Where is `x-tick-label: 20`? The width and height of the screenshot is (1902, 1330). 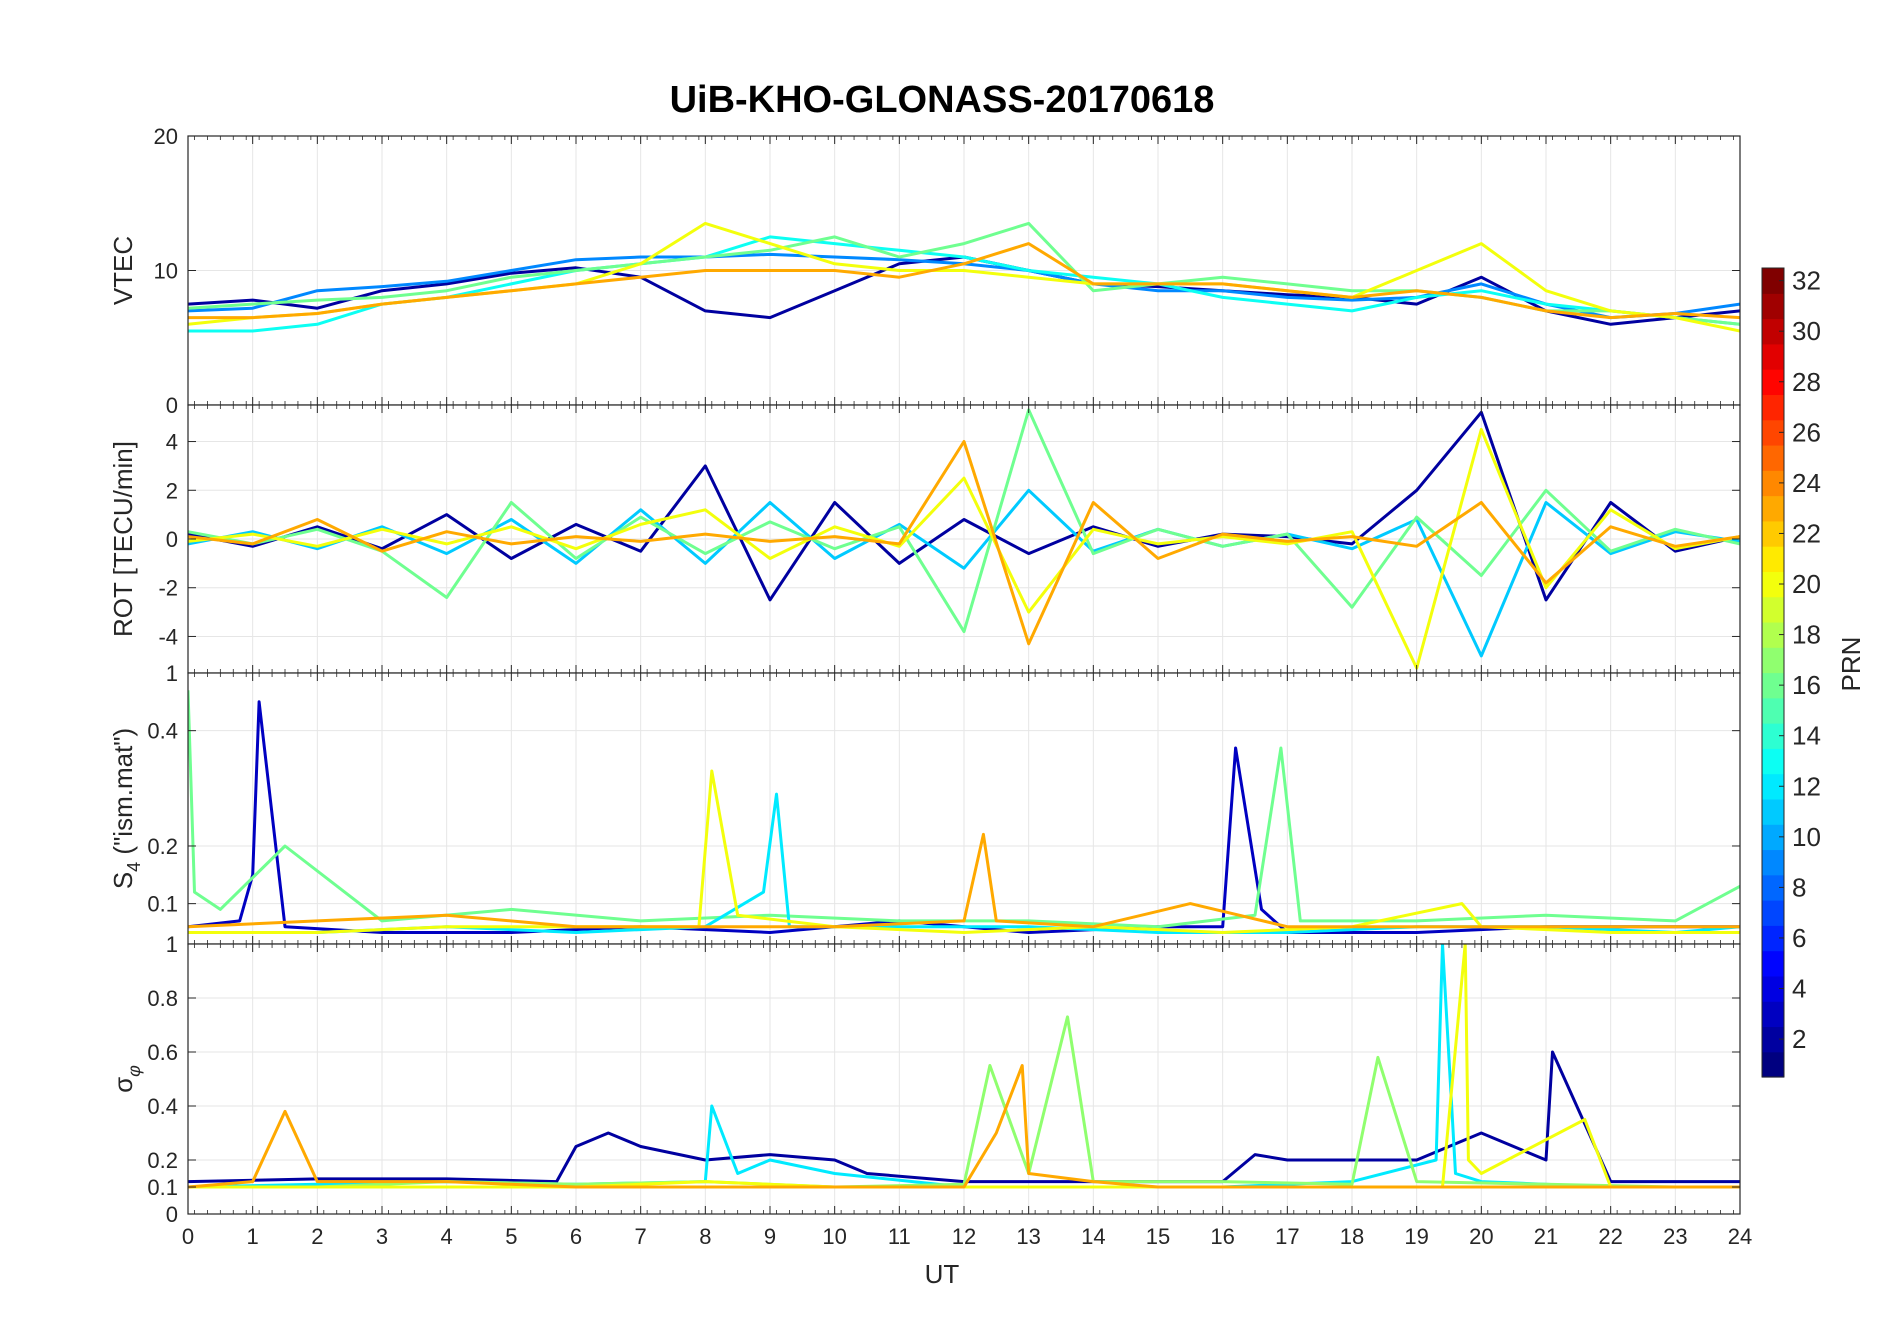 x-tick-label: 20 is located at coordinates (1481, 1236).